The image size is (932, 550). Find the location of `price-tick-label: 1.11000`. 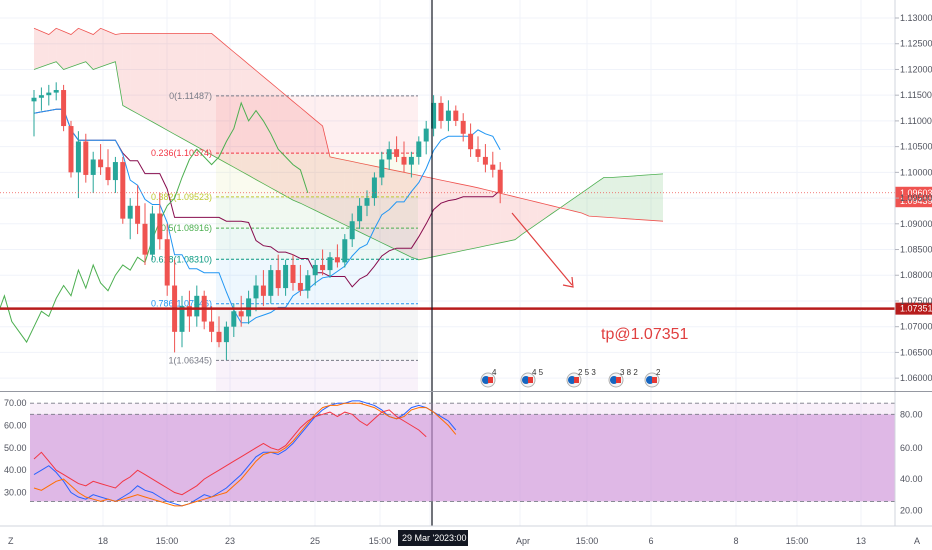

price-tick-label: 1.11000 is located at coordinates (916, 121).